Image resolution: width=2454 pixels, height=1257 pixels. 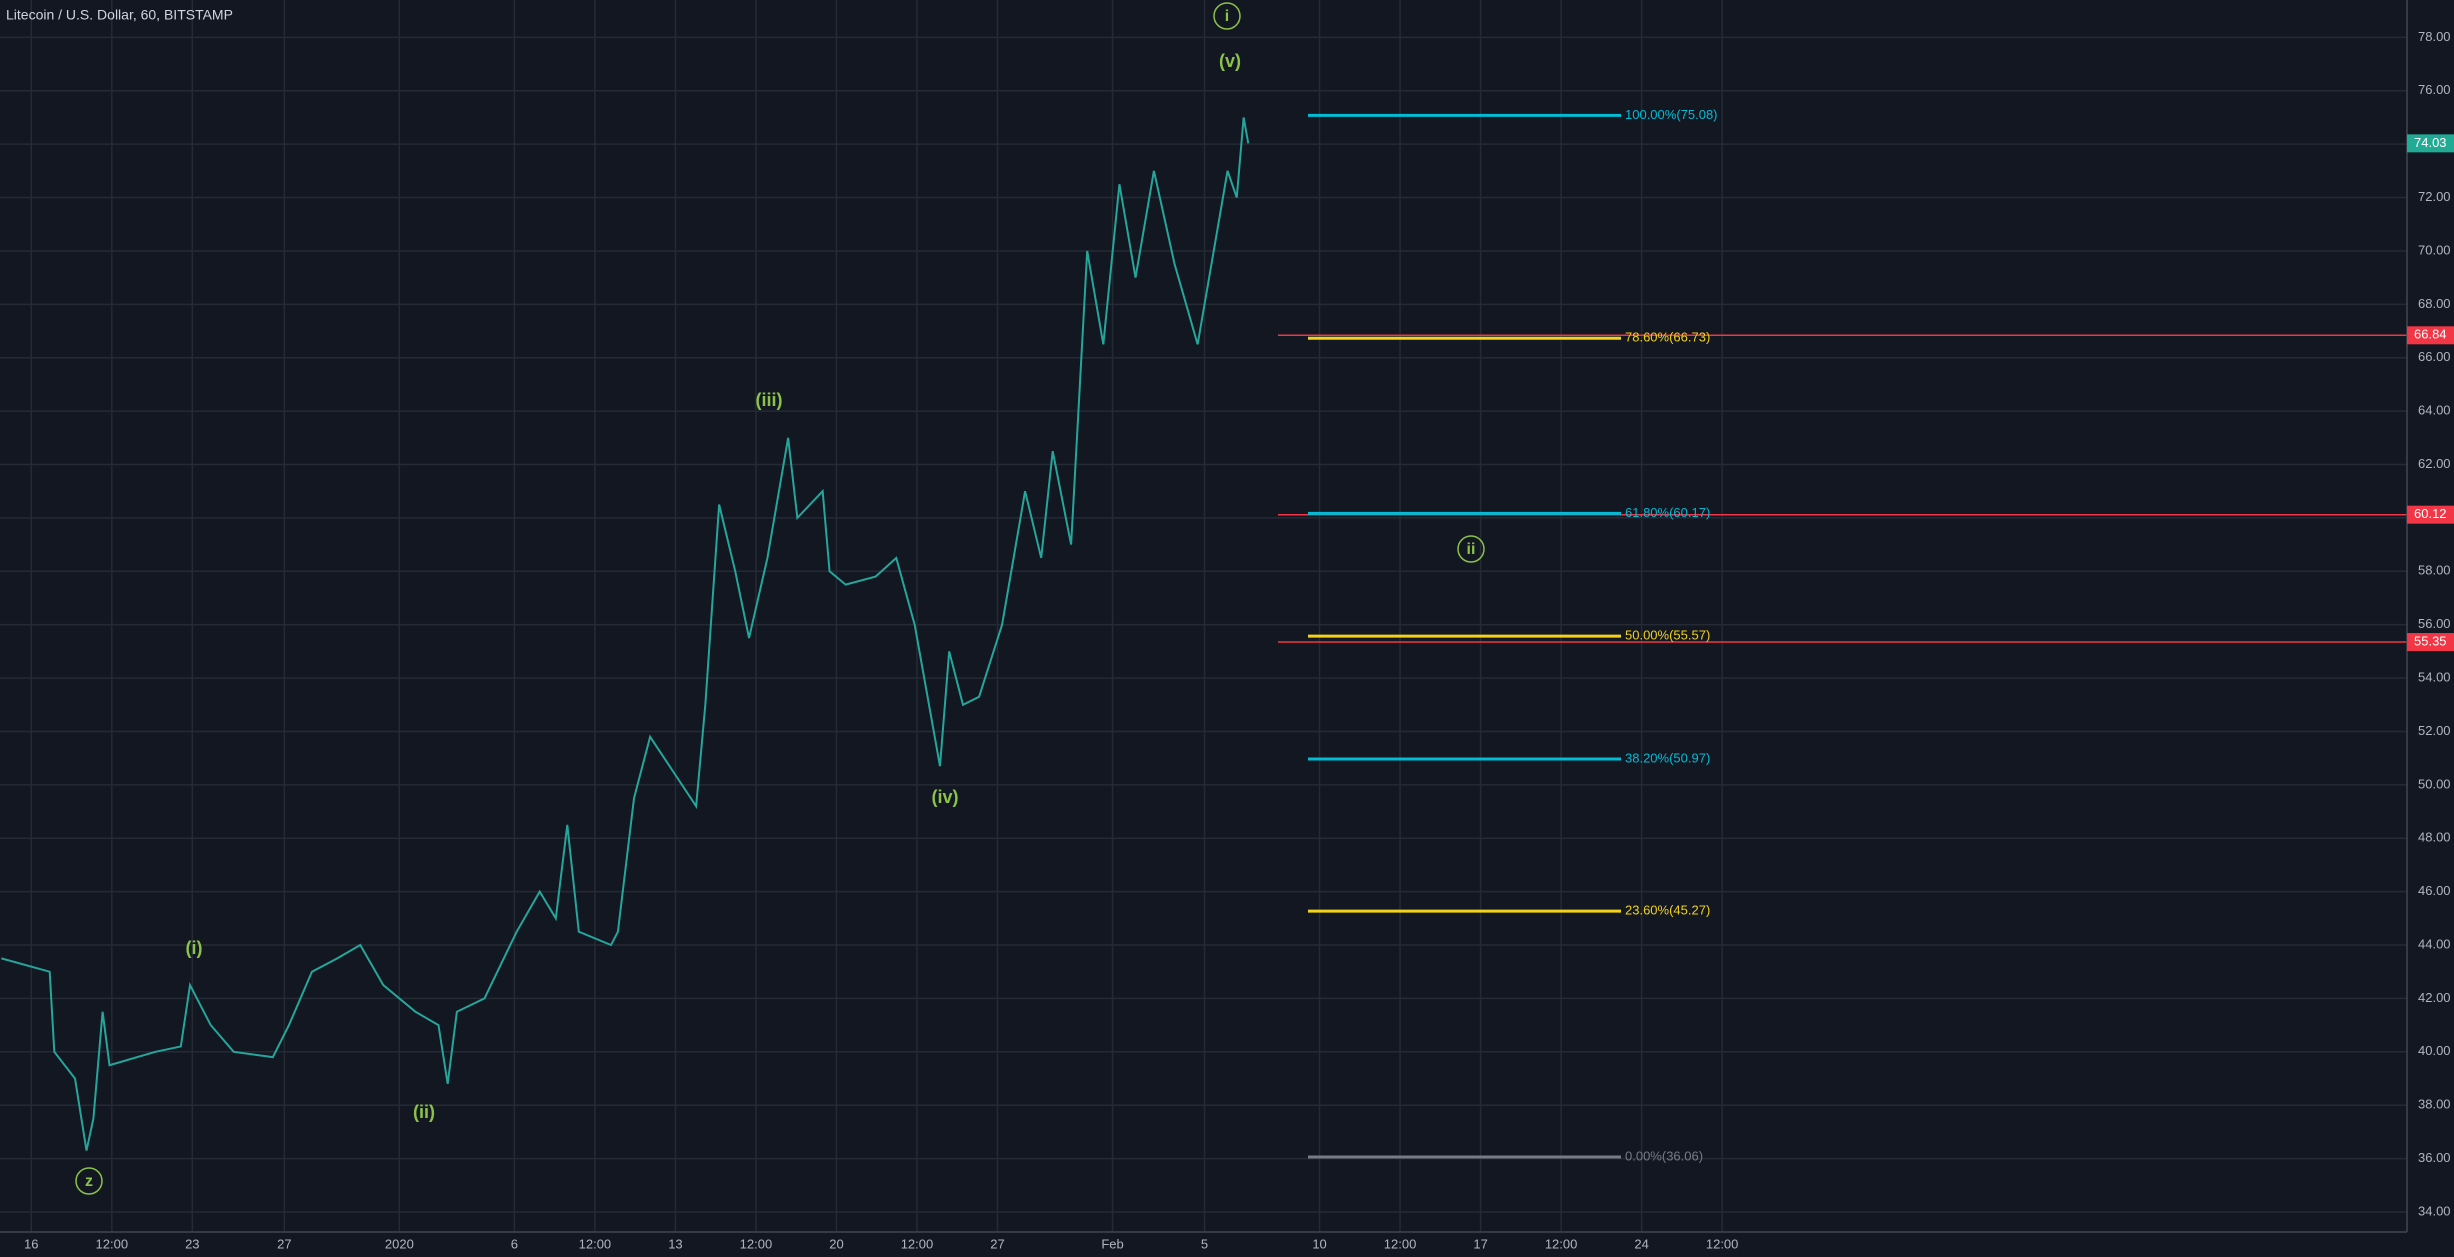 What do you see at coordinates (1671, 114) in the screenshot?
I see `fib-label: 100.00%(75.08)` at bounding box center [1671, 114].